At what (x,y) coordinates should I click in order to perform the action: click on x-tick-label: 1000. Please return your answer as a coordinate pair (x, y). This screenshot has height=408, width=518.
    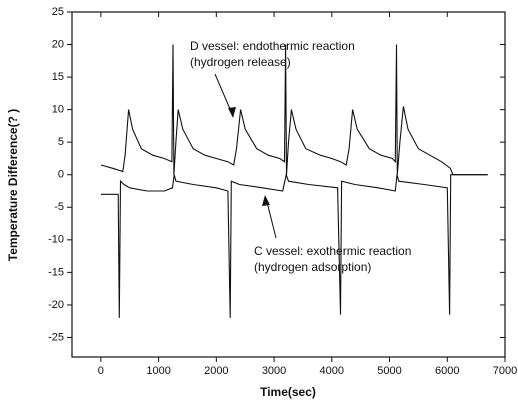
    Looking at the image, I should click on (158, 371).